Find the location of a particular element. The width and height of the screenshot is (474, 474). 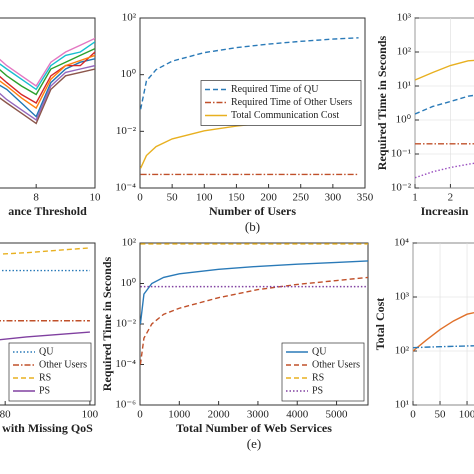

x-tick-label: 5000 is located at coordinates (337, 415).